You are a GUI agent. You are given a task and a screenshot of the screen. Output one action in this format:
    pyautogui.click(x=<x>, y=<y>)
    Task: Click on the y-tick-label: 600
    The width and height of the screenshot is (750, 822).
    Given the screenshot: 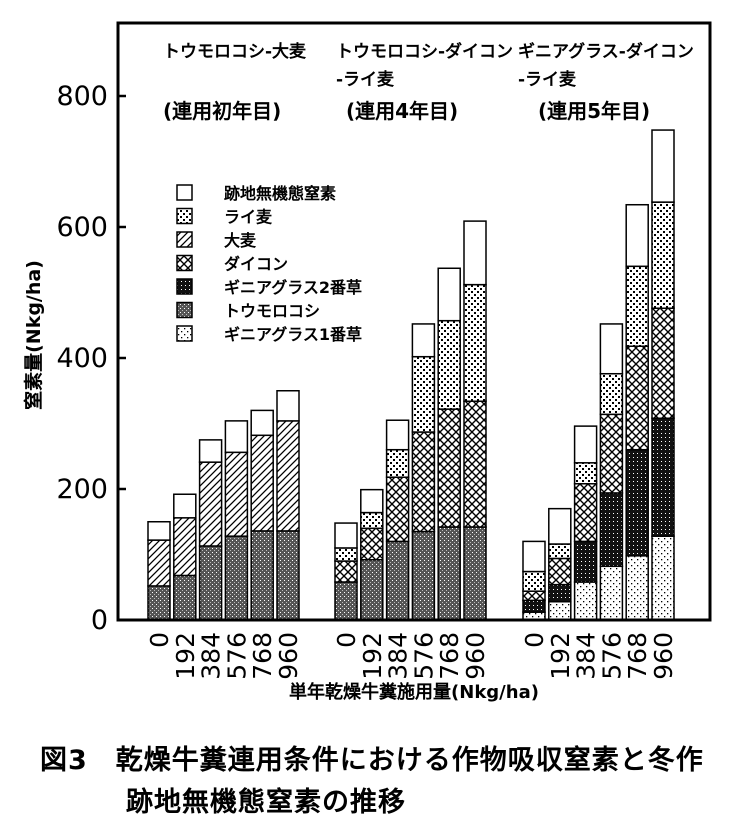 What is the action you would take?
    pyautogui.click(x=82, y=227)
    